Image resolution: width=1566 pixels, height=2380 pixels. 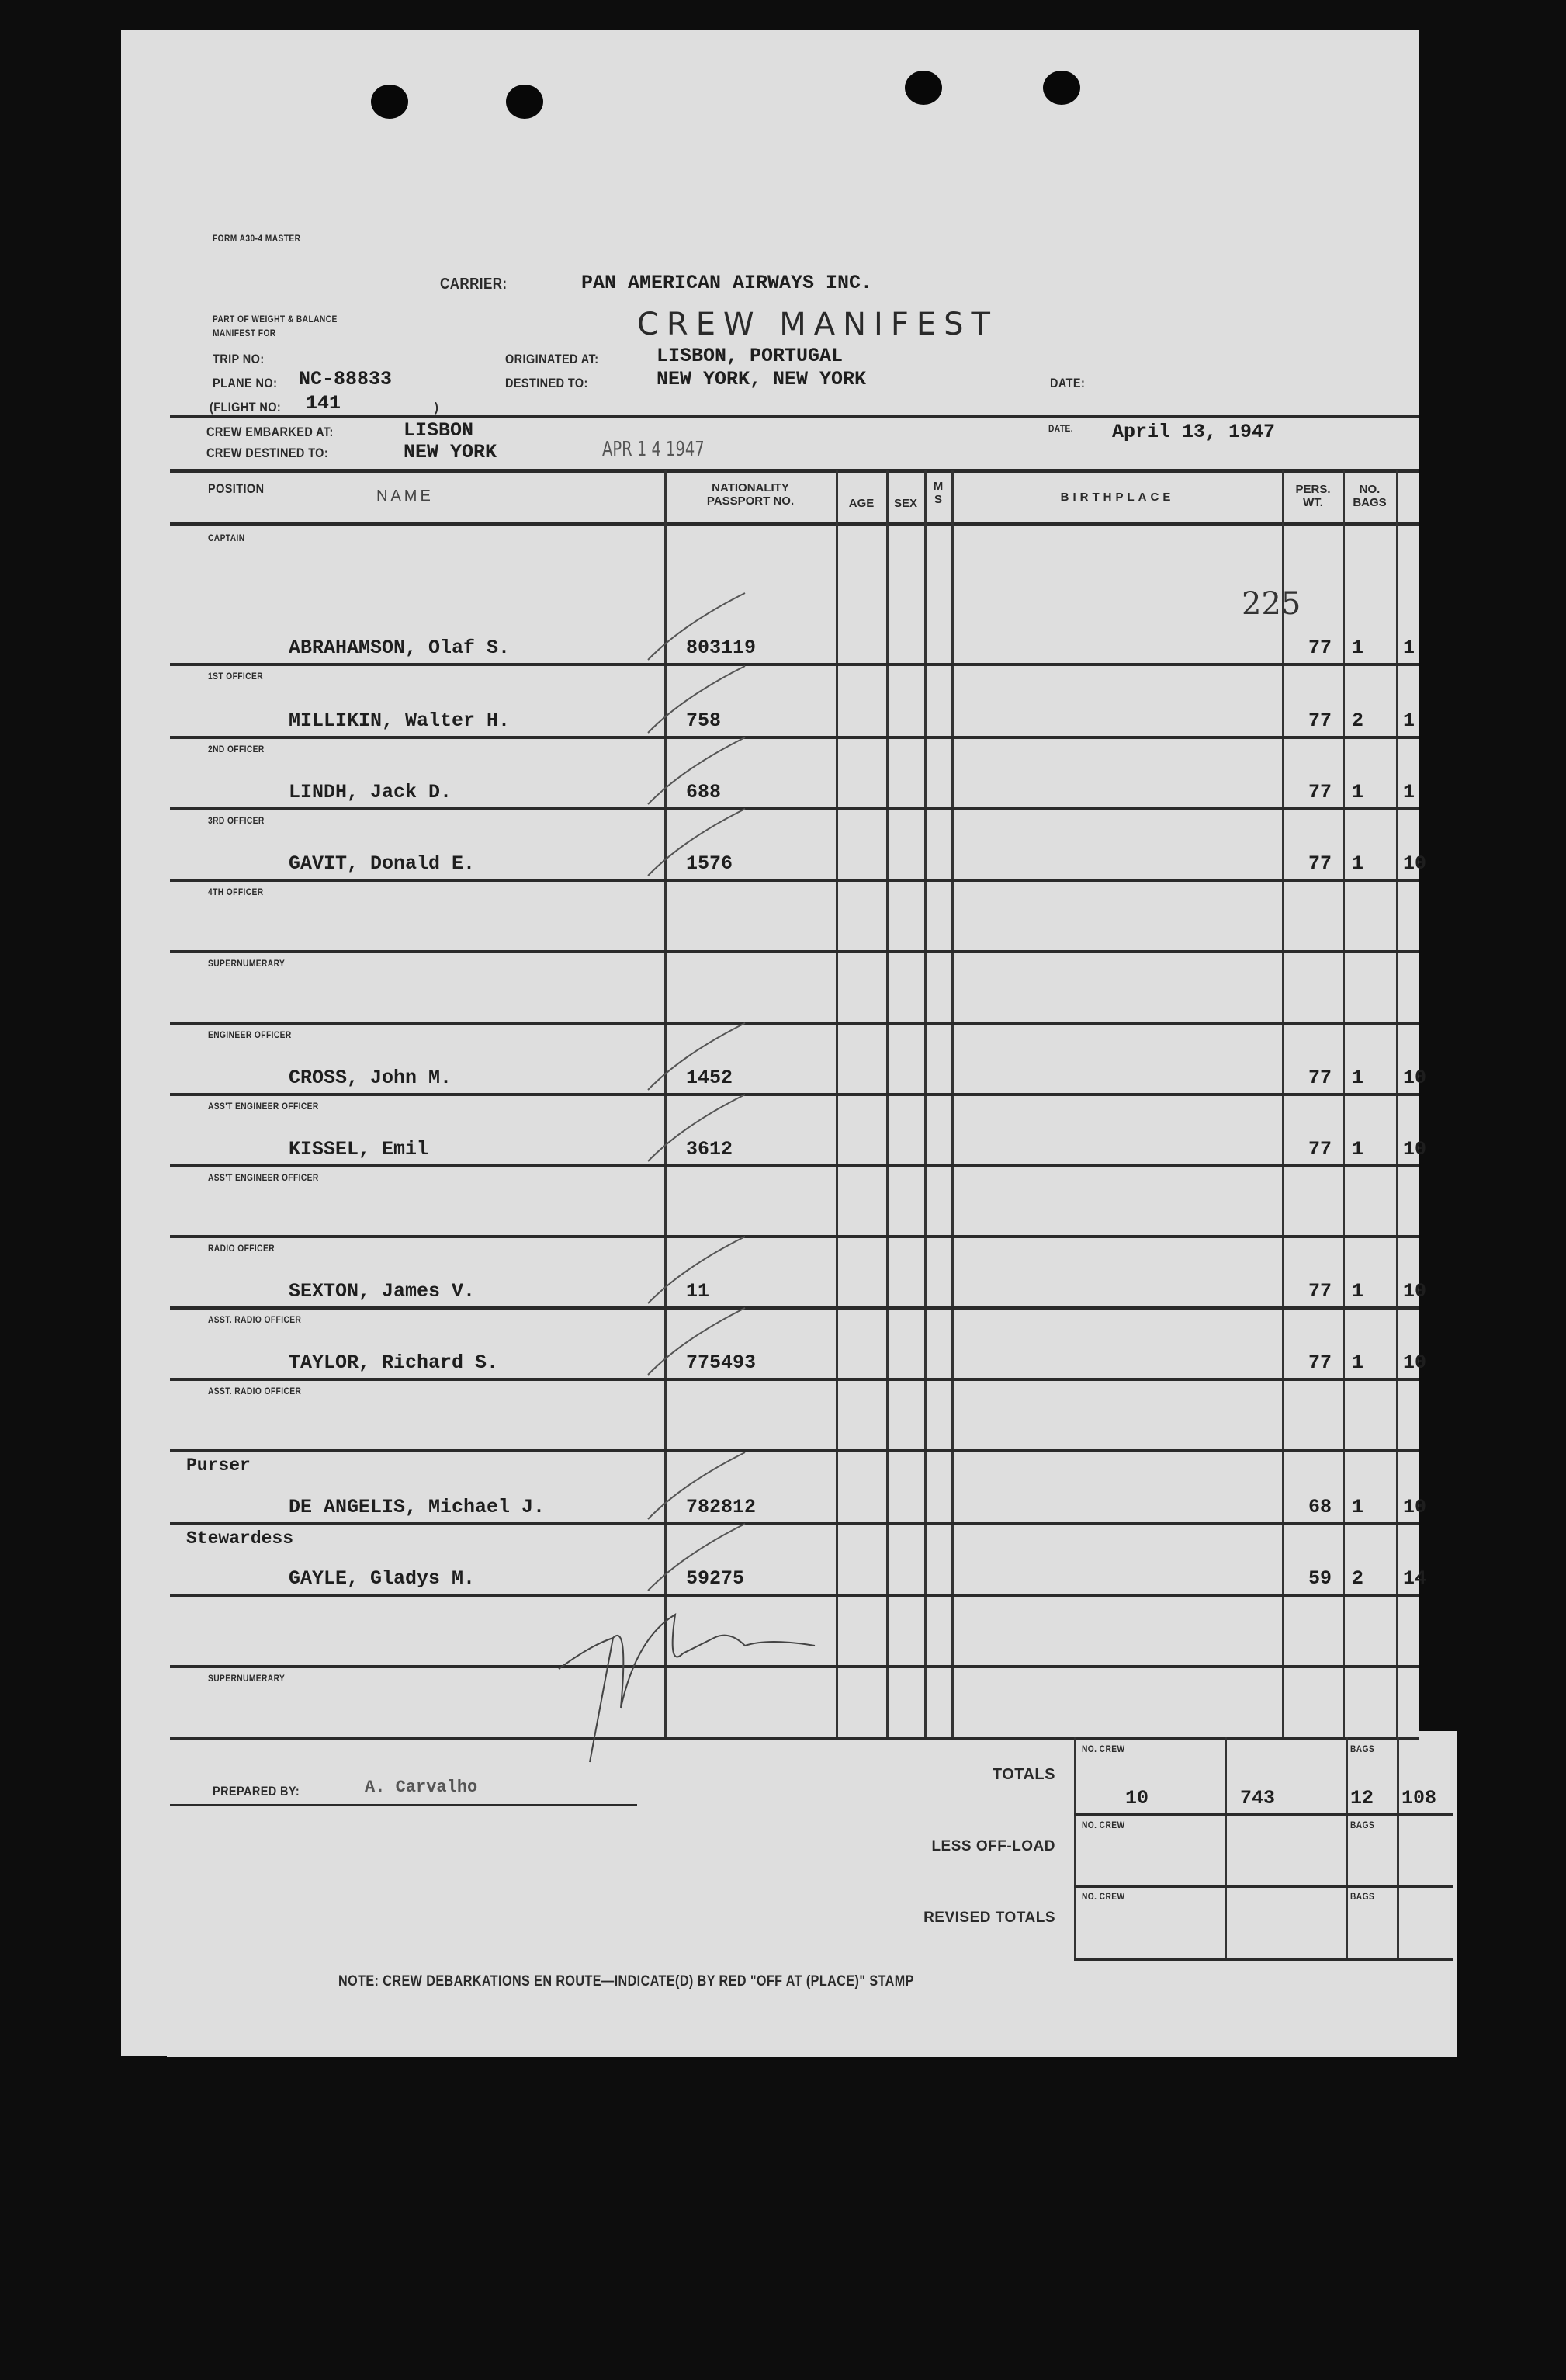 What do you see at coordinates (750, 487) in the screenshot?
I see `col-passport-line1: NATIONALITY` at bounding box center [750, 487].